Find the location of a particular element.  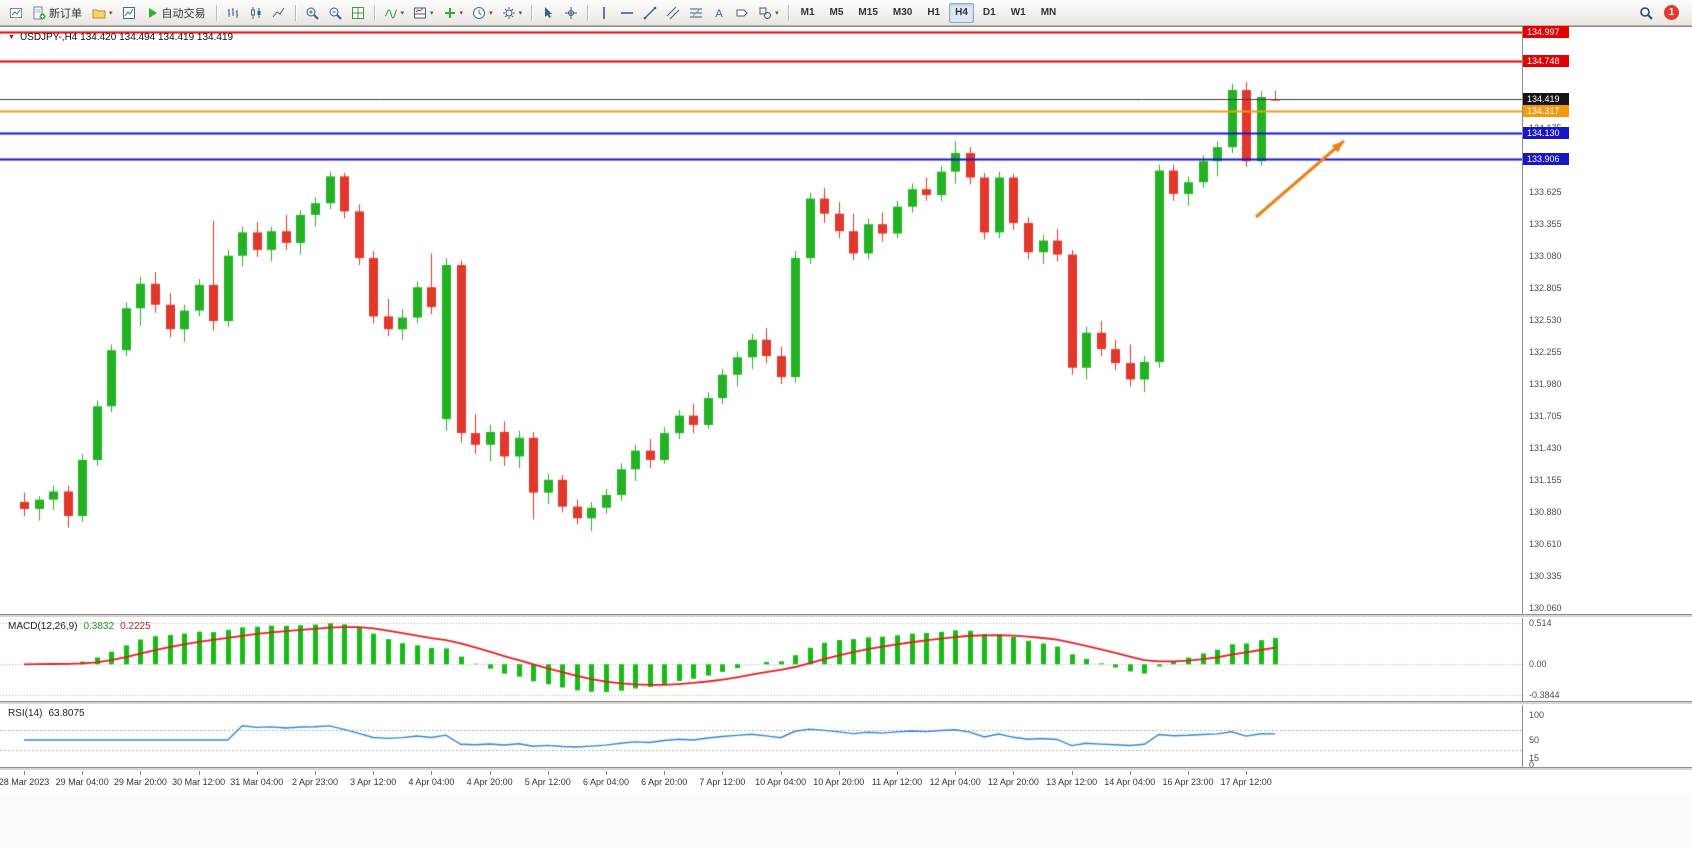

text-tool-button: A is located at coordinates (719, 12).